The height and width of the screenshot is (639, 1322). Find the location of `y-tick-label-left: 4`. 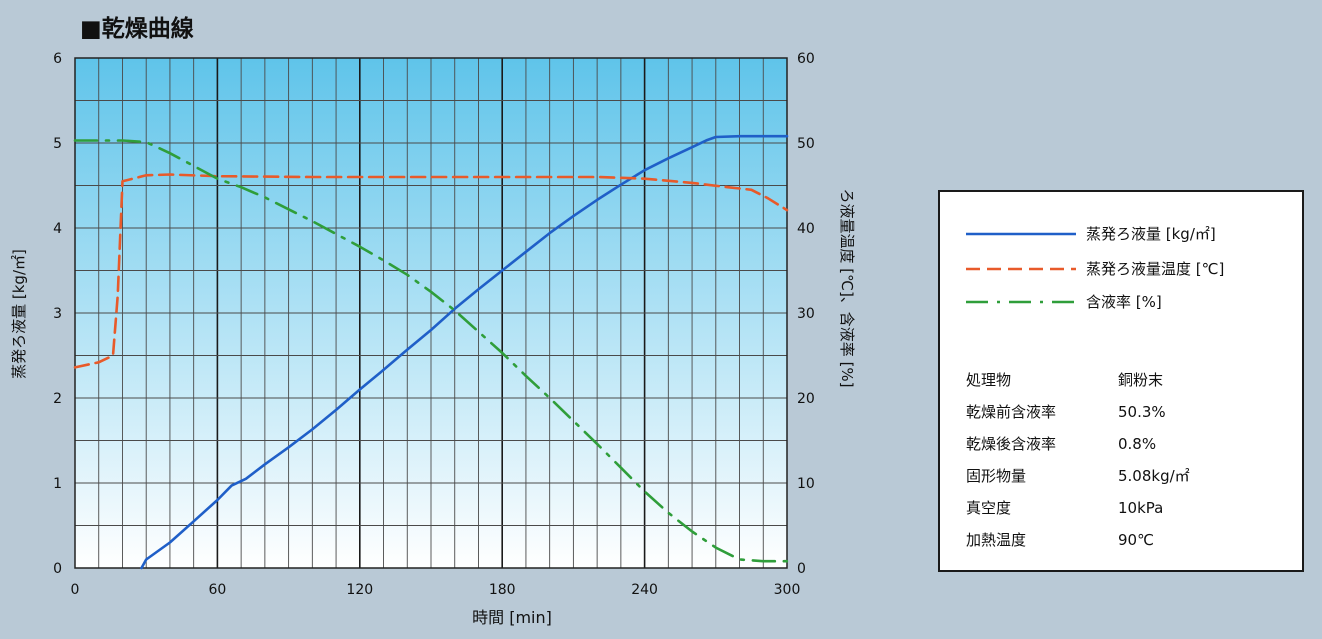

y-tick-label-left: 4 is located at coordinates (57, 229).